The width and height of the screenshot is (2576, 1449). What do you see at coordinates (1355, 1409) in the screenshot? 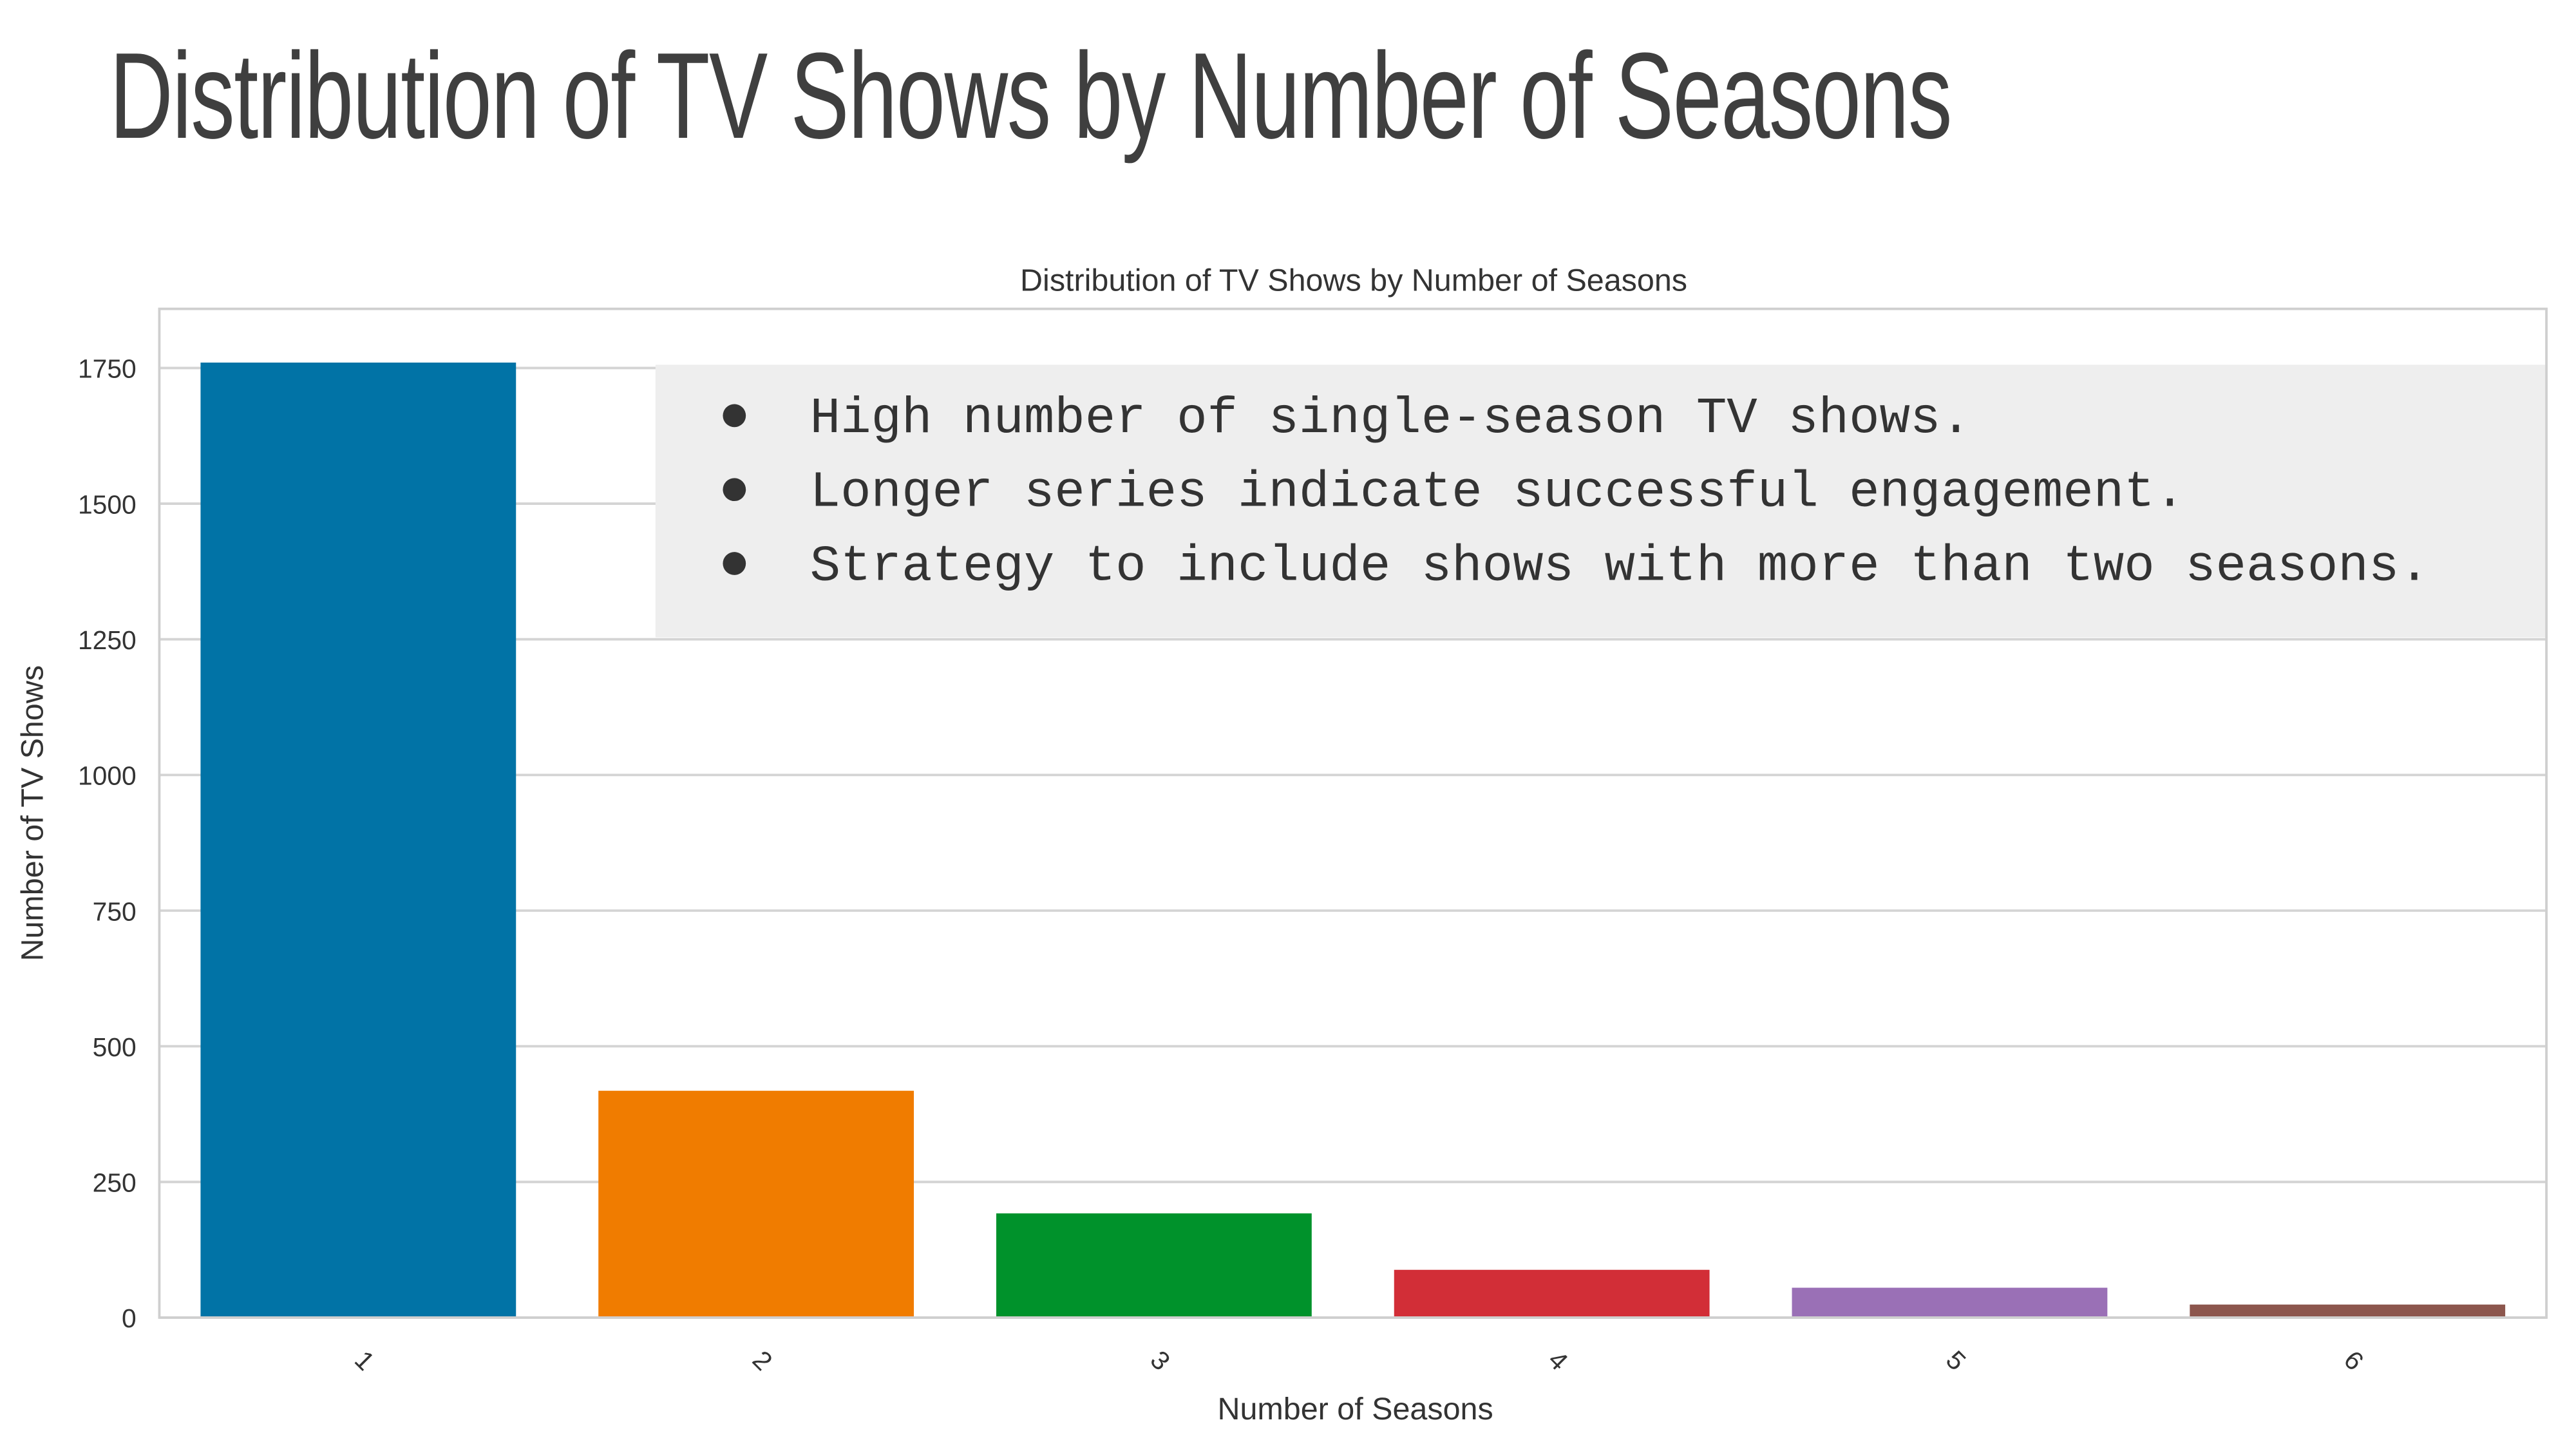
I see `x-axis-label: Number of Seasons` at bounding box center [1355, 1409].